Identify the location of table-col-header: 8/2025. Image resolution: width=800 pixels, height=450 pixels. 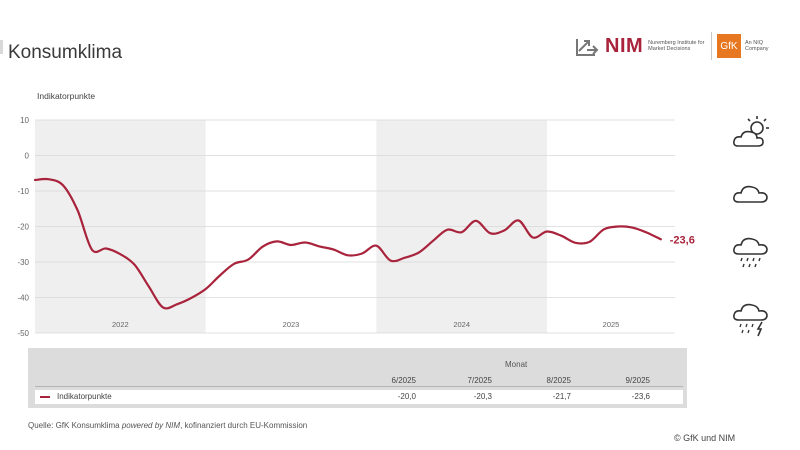
(558, 380).